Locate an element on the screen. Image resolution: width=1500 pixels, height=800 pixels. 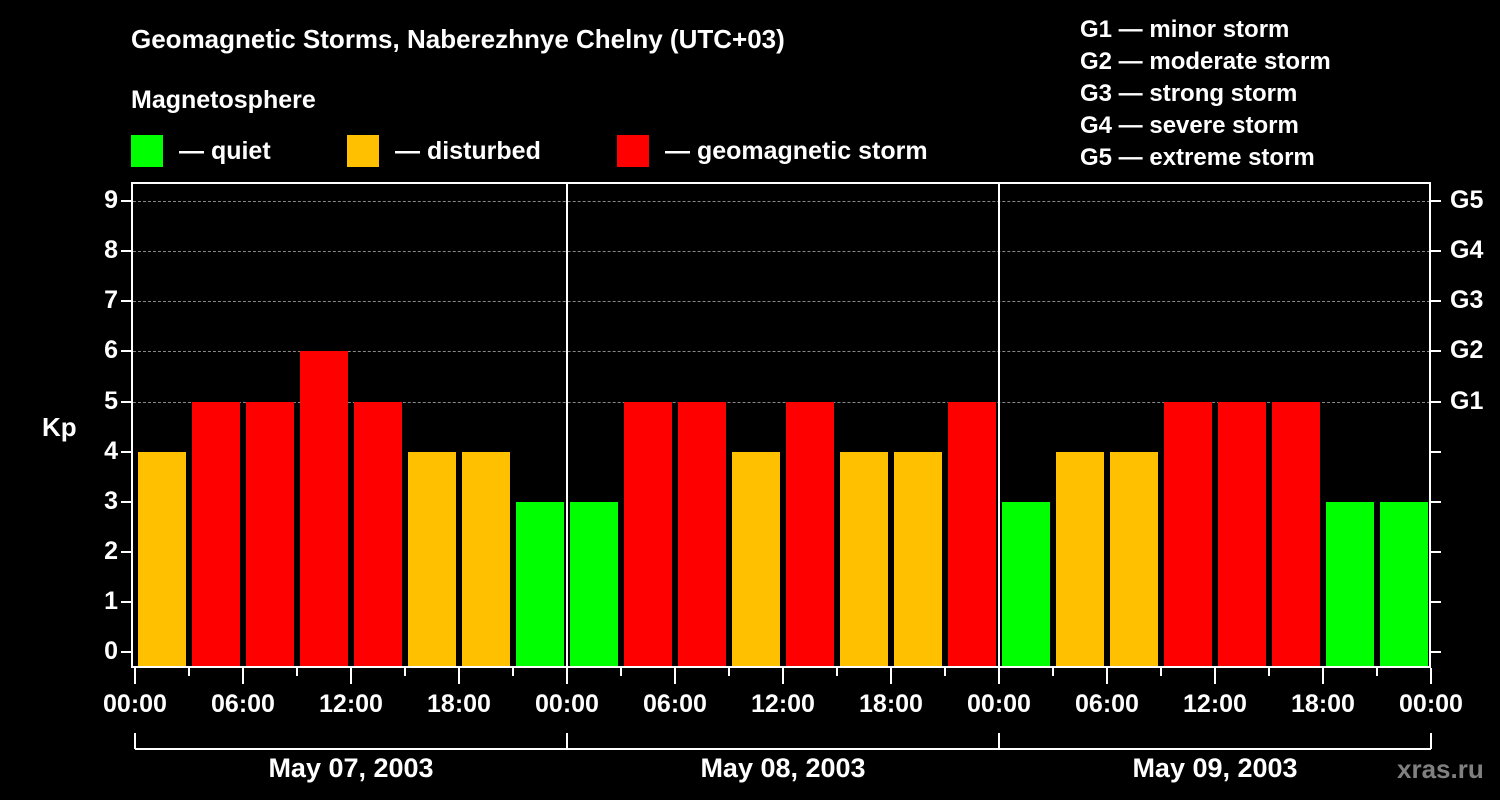
g-legend-g1: G1 — minor storm is located at coordinates (1185, 29).